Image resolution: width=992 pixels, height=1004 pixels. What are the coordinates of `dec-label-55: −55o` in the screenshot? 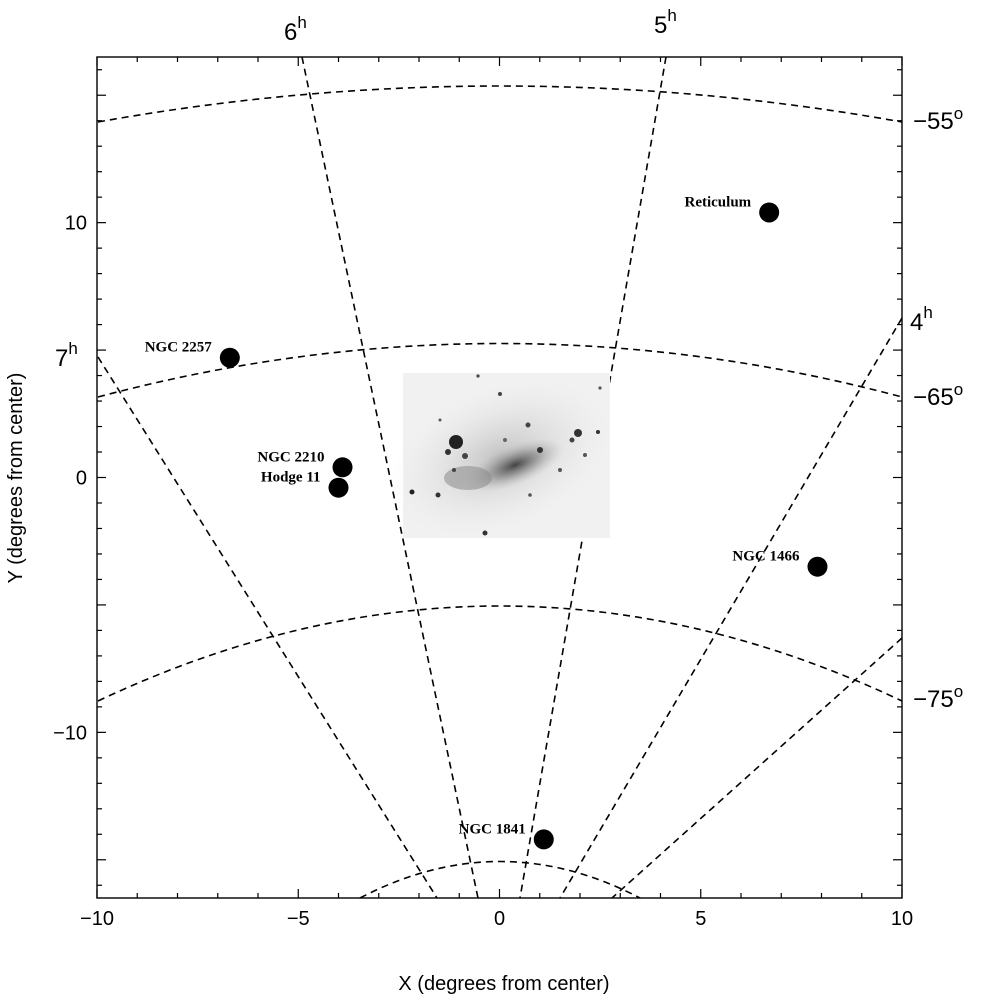 It's located at (938, 119).